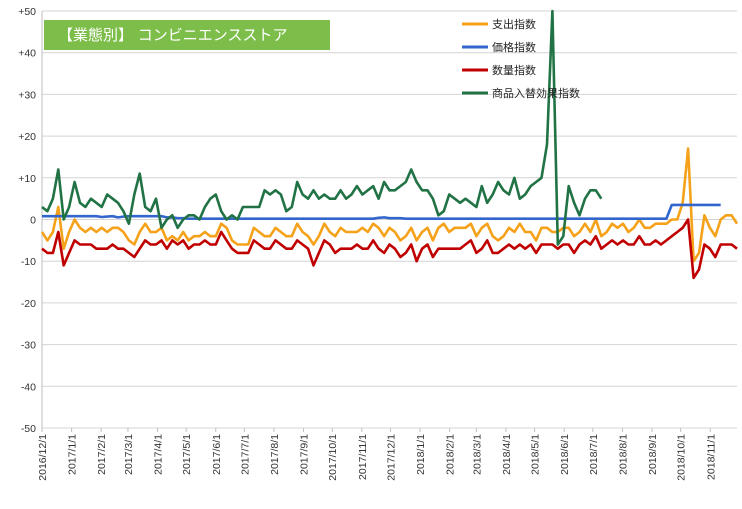  What do you see at coordinates (477, 454) in the screenshot?
I see `x-tick-label: 2018/3/1` at bounding box center [477, 454].